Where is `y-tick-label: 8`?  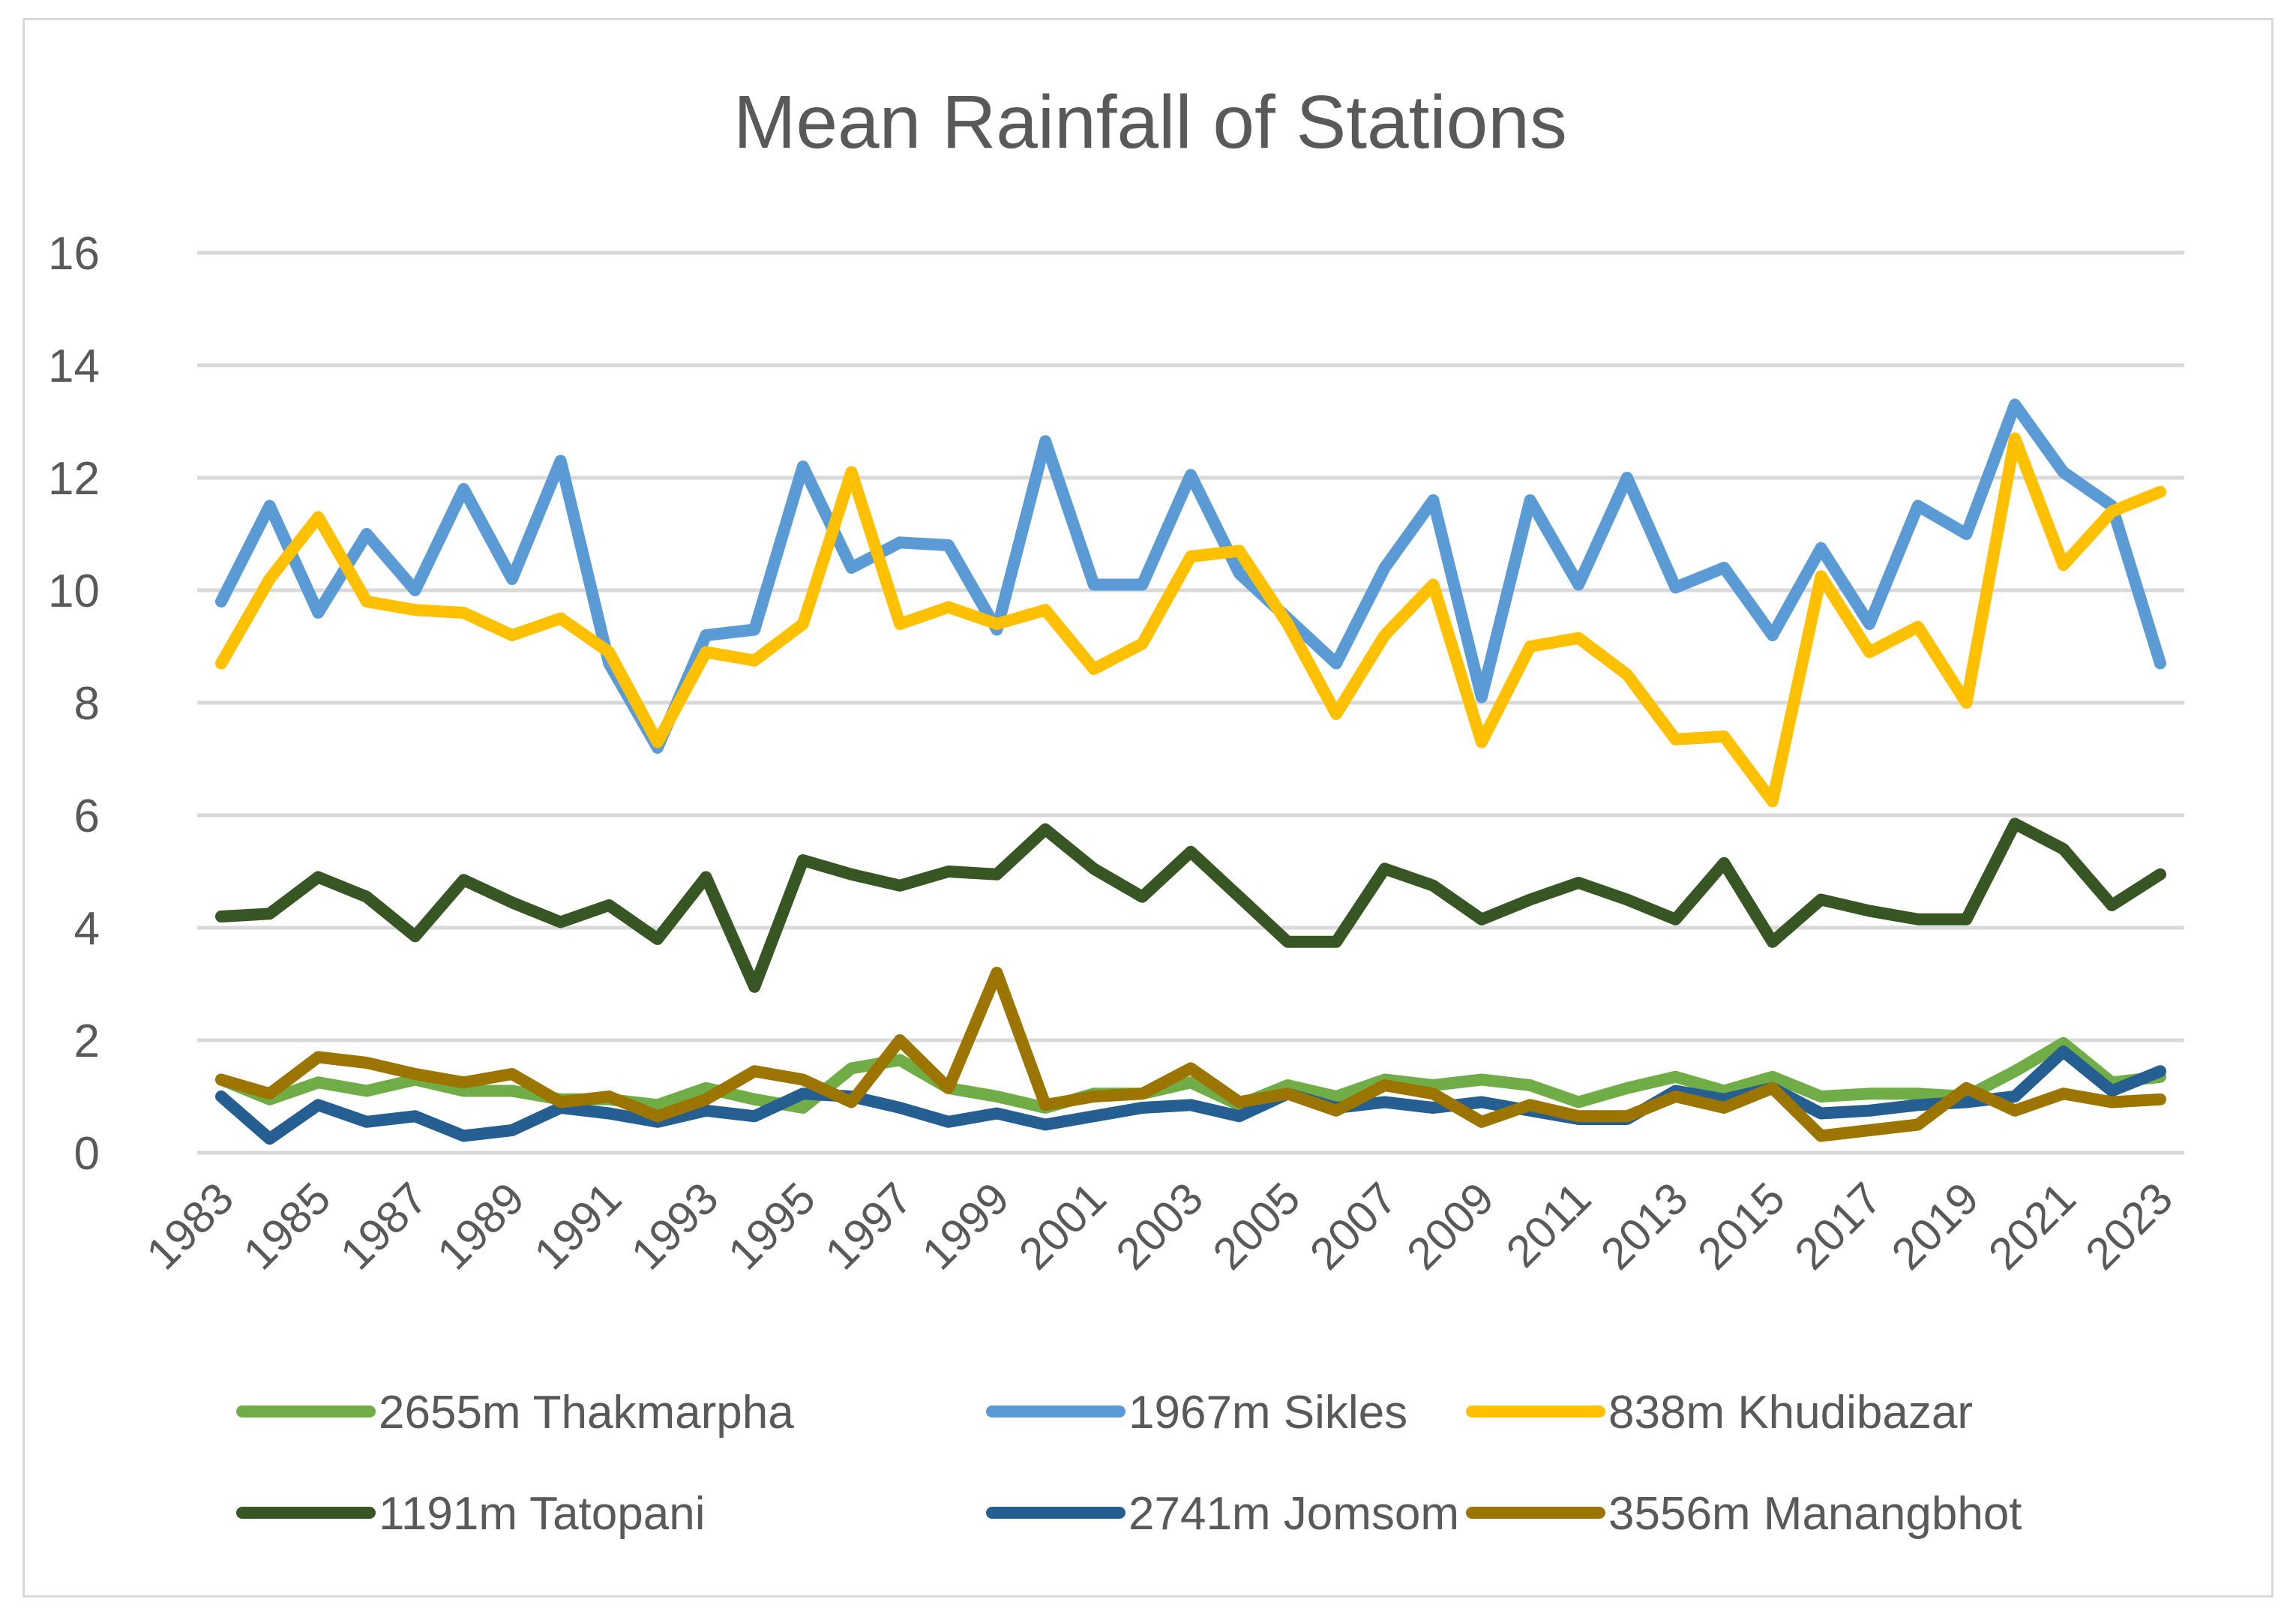 y-tick-label: 8 is located at coordinates (87, 704).